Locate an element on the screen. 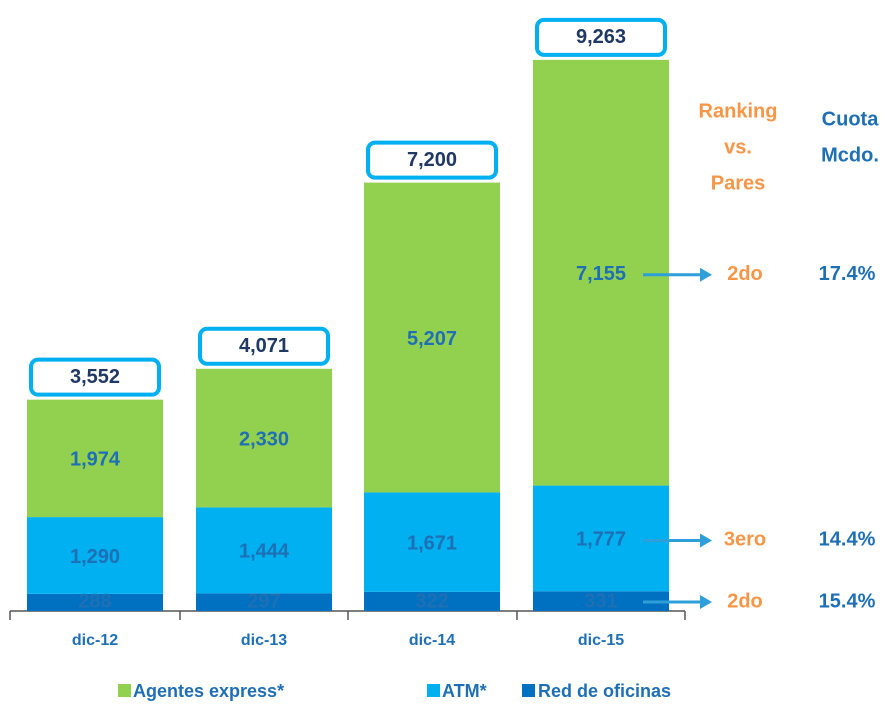 The image size is (891, 713). ranking: 3ero is located at coordinates (745, 540).